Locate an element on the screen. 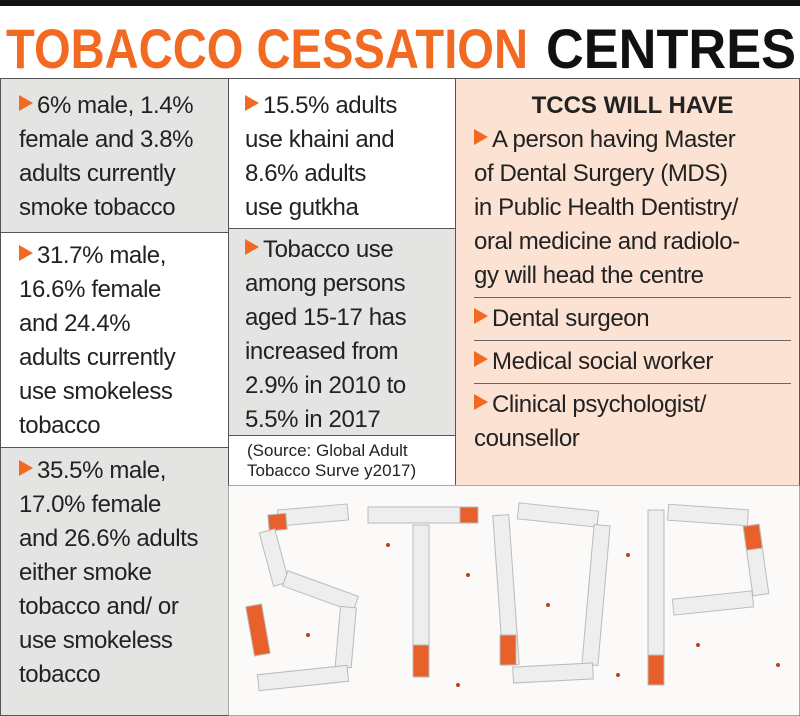 This screenshot has width=800, height=716. line-text: smoke tobacco is located at coordinates (97, 207).